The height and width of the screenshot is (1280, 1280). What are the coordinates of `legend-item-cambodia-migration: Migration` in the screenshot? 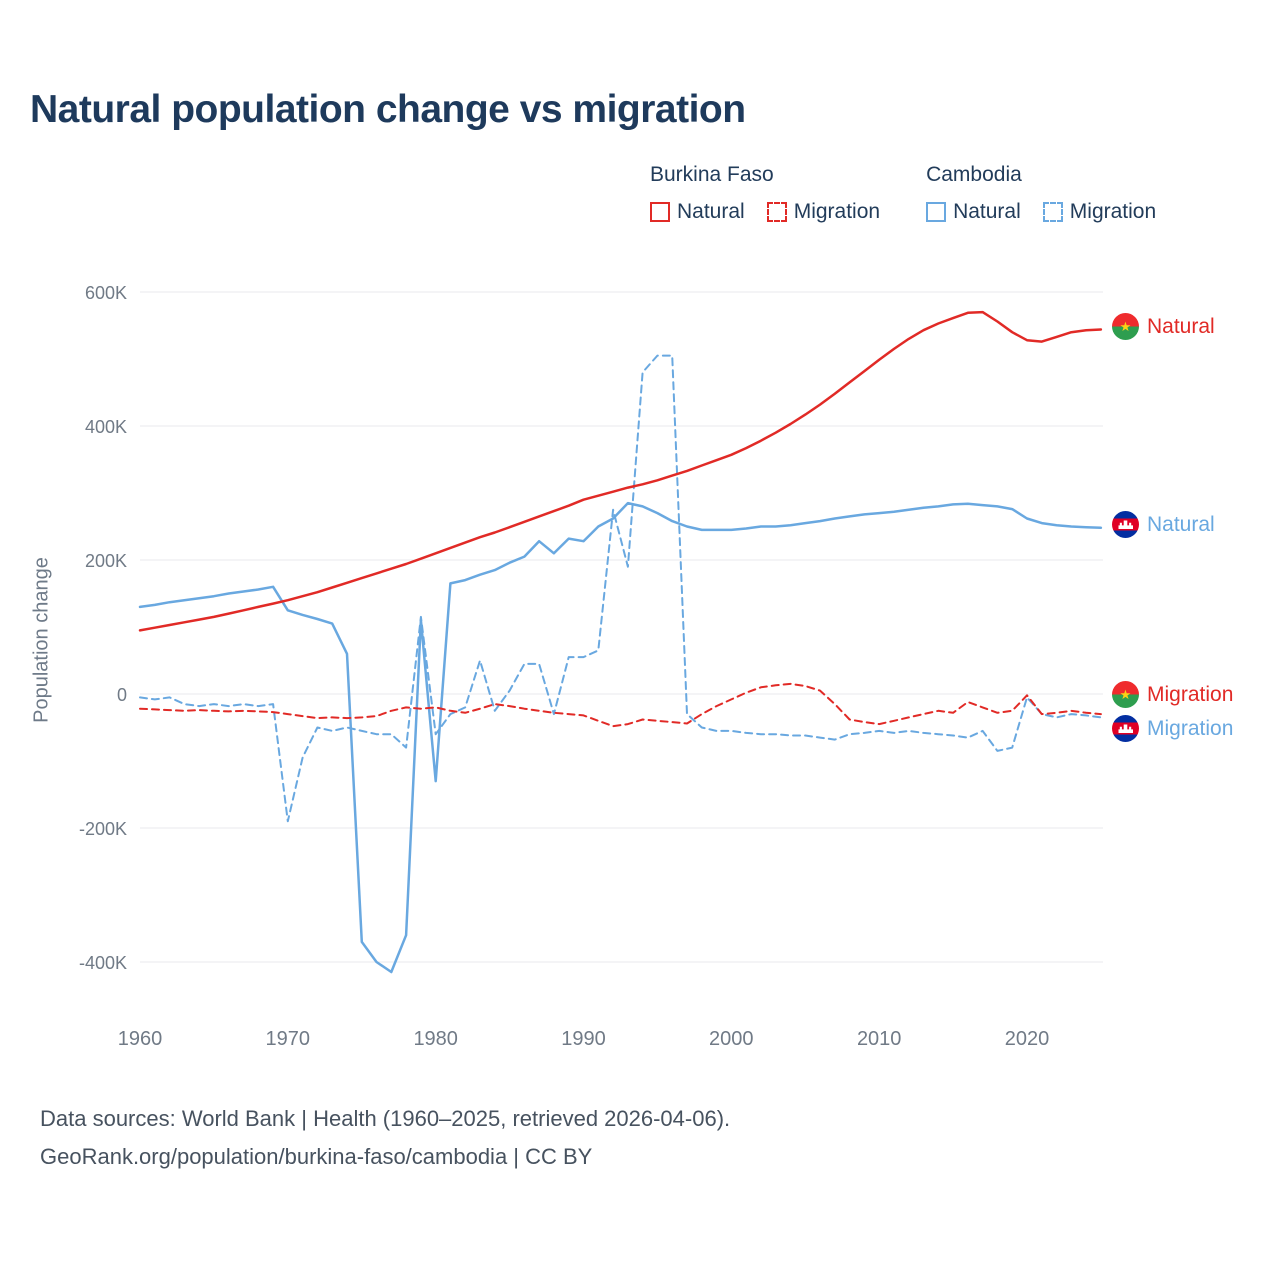 It's located at (1099, 212).